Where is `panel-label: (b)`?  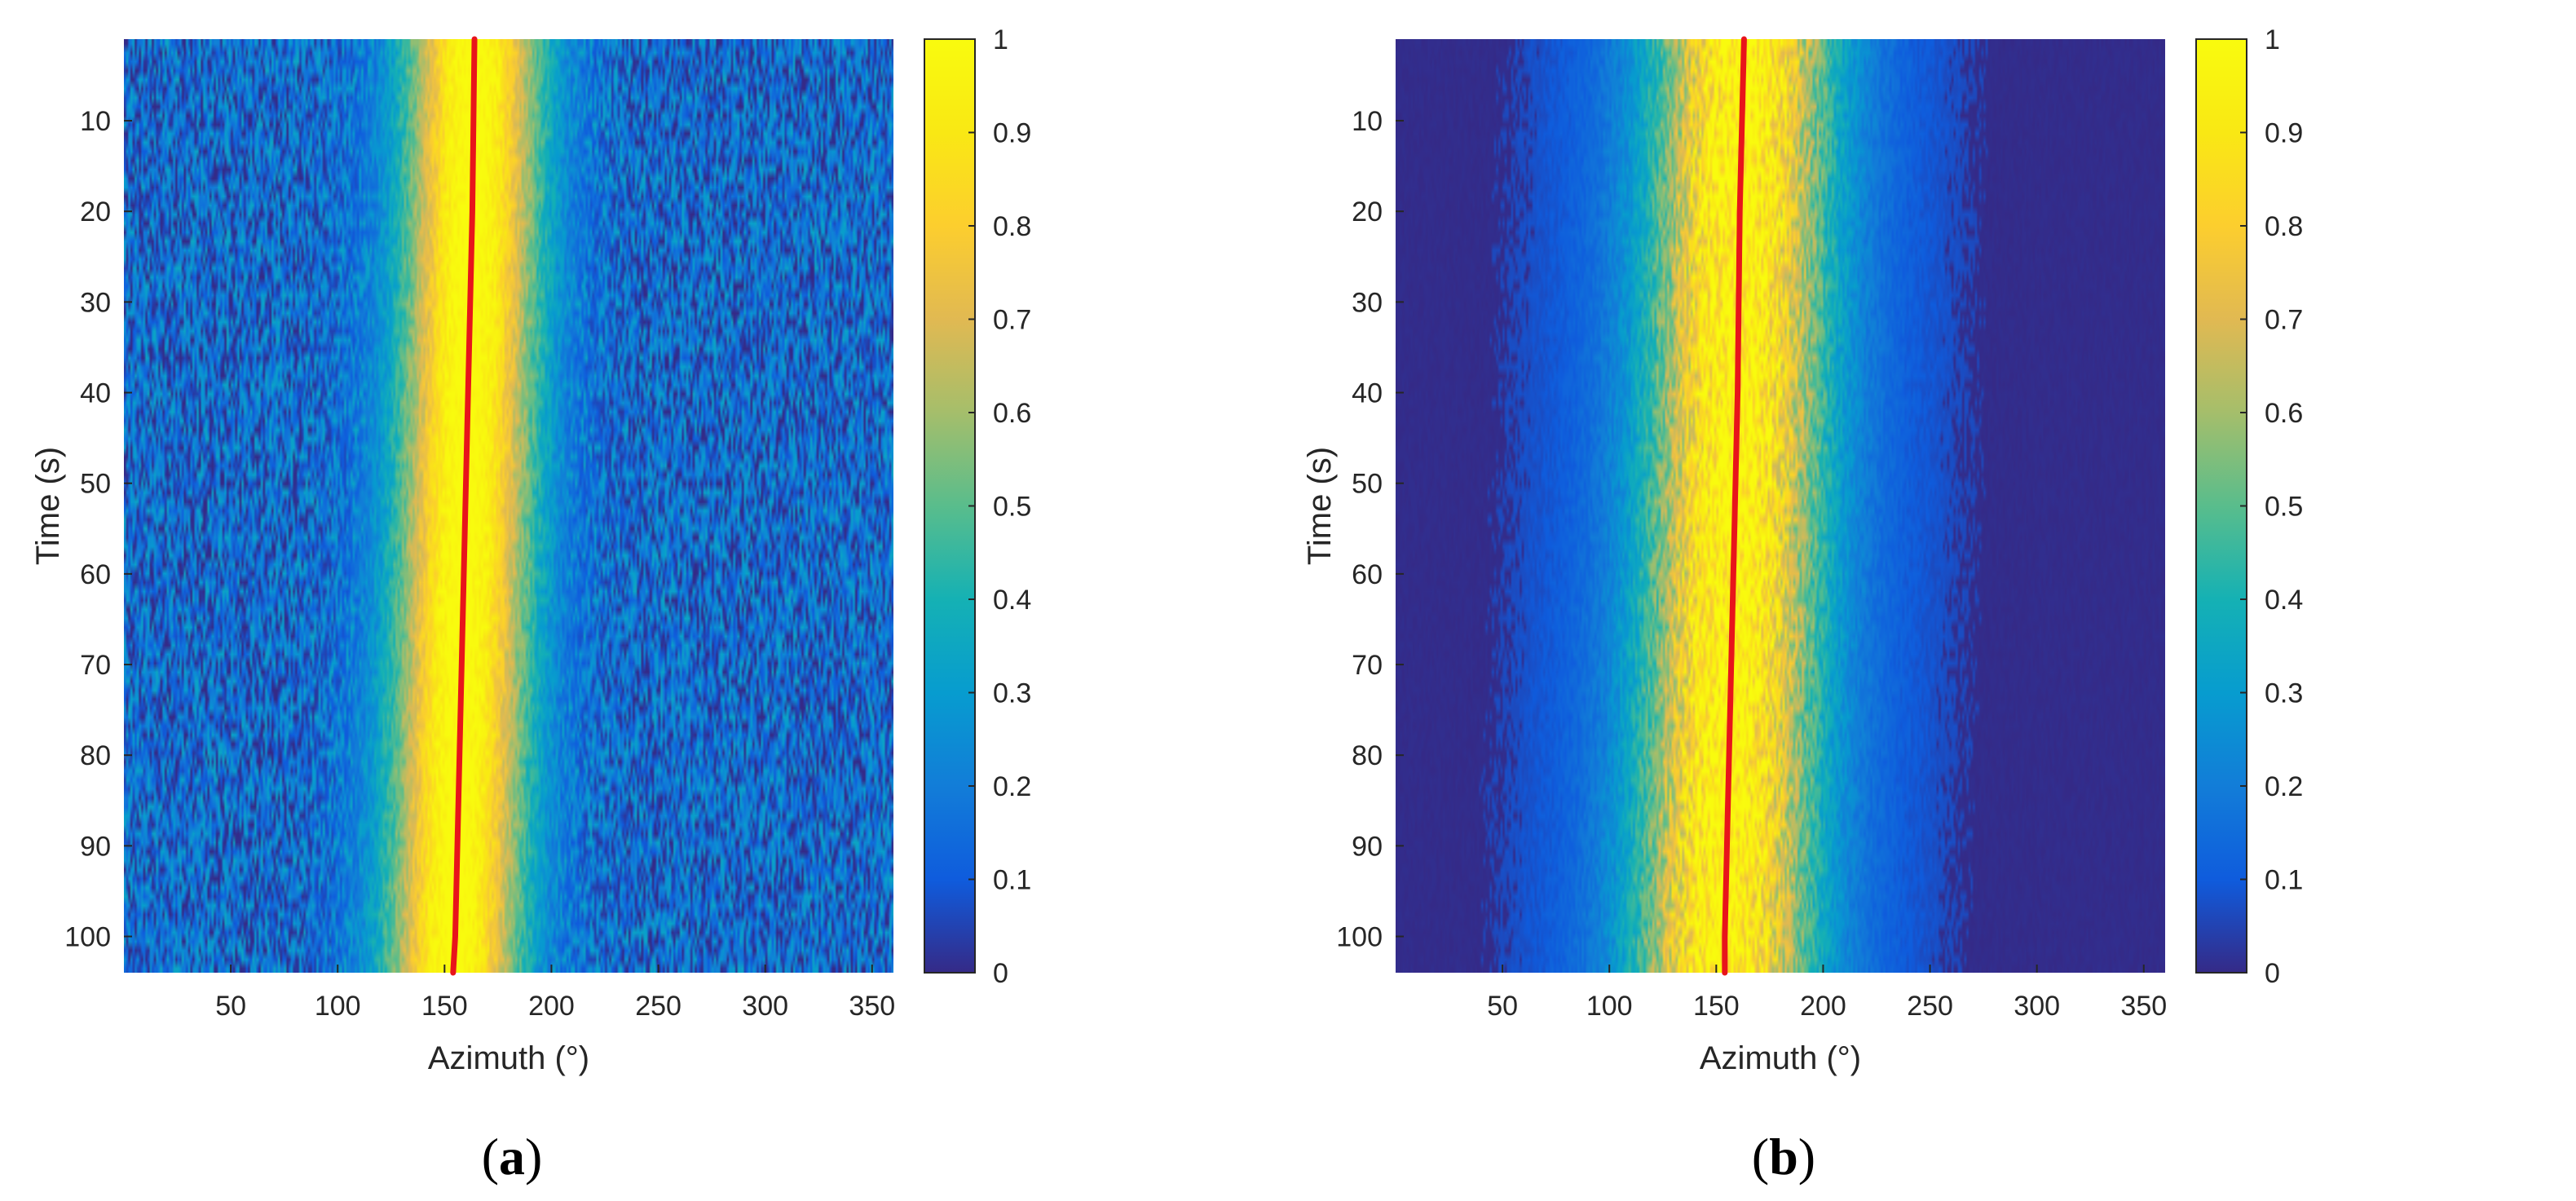
panel-label: (b) is located at coordinates (1783, 1157).